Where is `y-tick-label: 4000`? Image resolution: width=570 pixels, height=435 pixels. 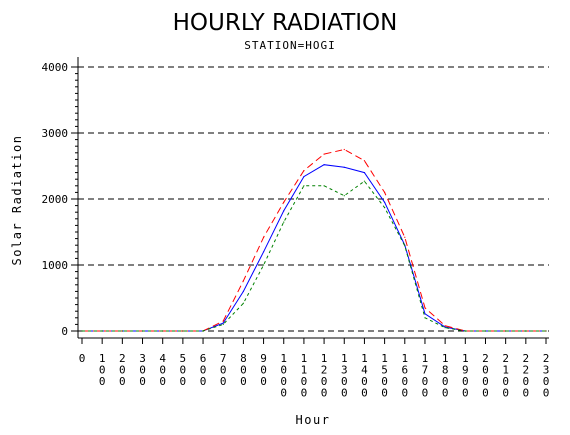 y-tick-label: 4000 is located at coordinates (55, 67).